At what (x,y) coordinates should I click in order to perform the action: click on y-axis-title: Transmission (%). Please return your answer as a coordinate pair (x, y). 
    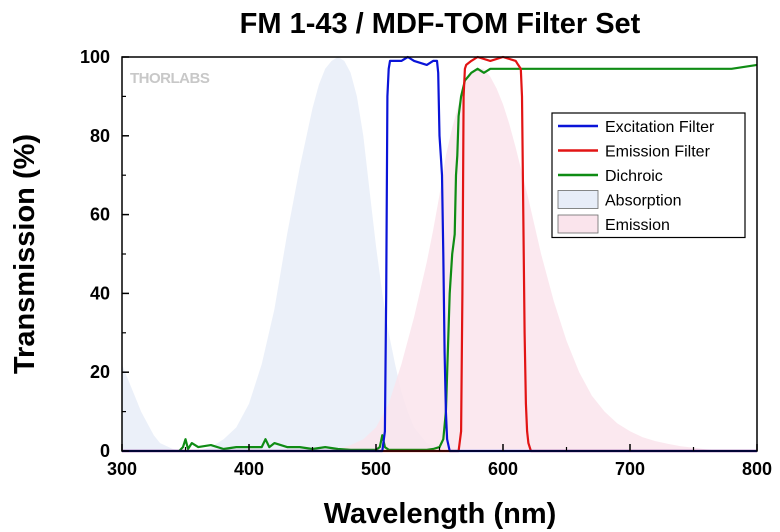
    Looking at the image, I should click on (25, 254).